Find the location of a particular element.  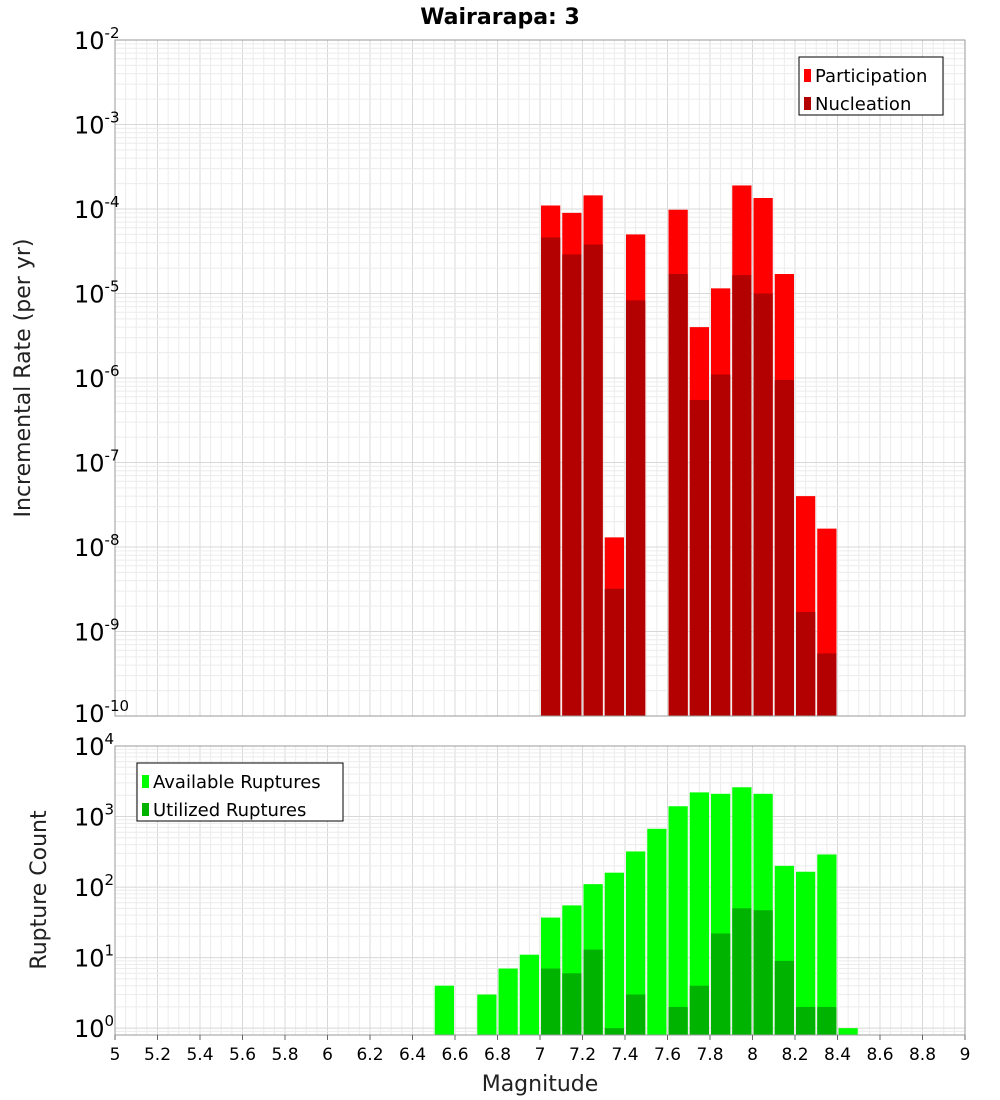

x-tick-label: 6.4 is located at coordinates (412, 1055).